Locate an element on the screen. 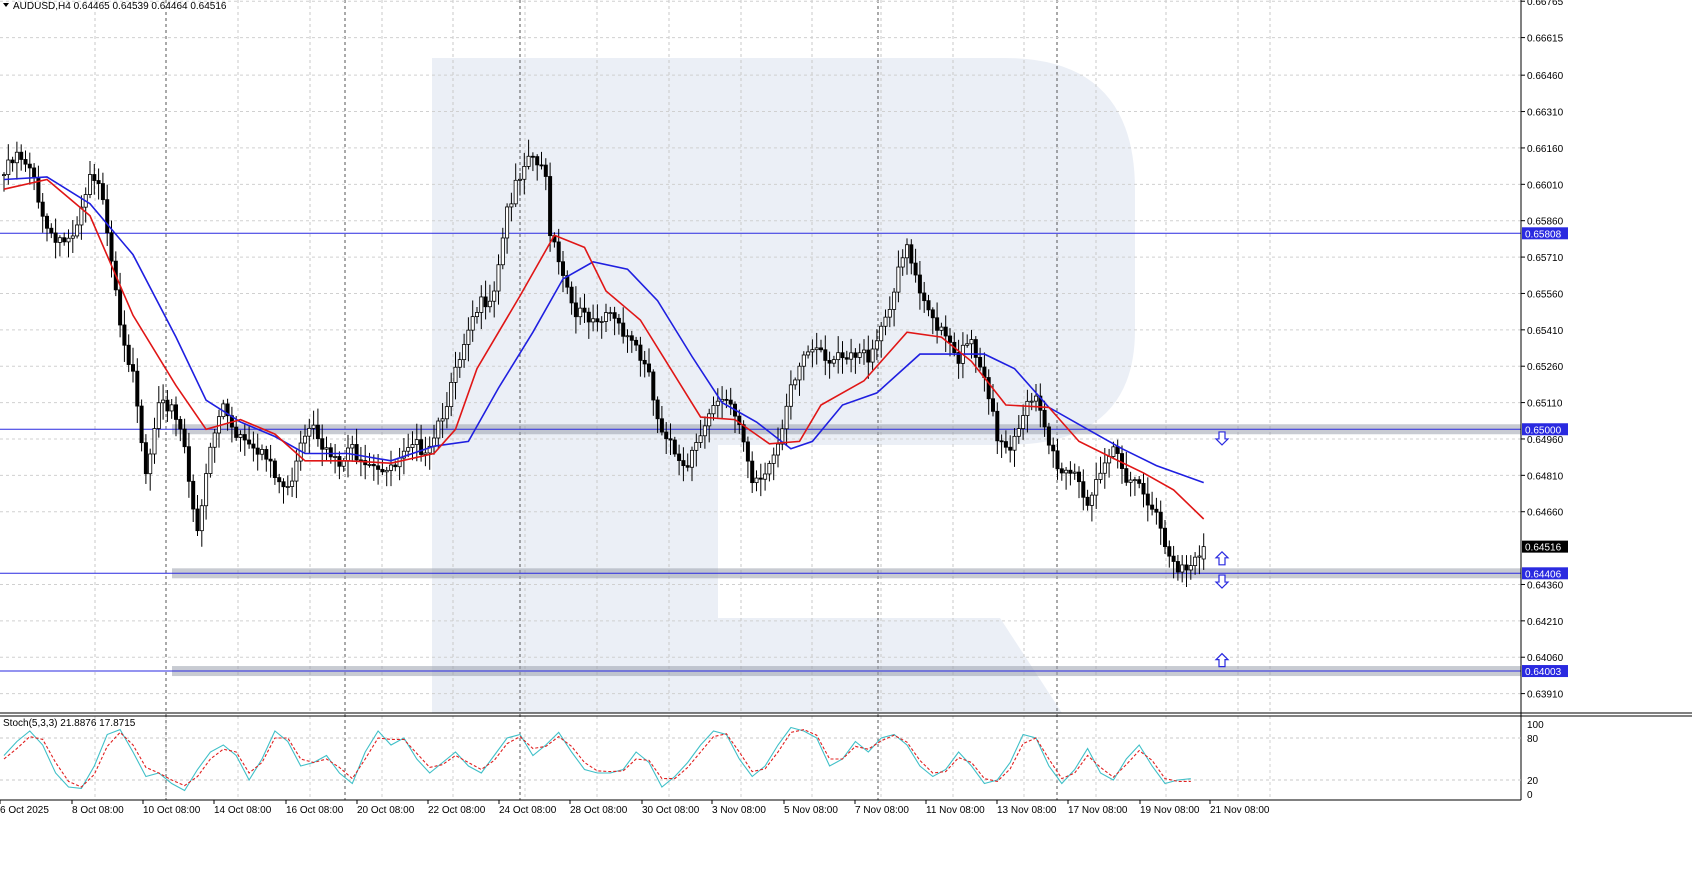 The width and height of the screenshot is (1692, 881). current-price-bg is located at coordinates (1545, 546).